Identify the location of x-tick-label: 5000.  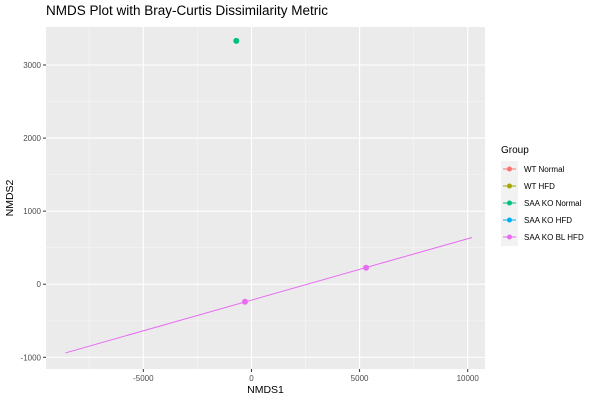
(360, 378).